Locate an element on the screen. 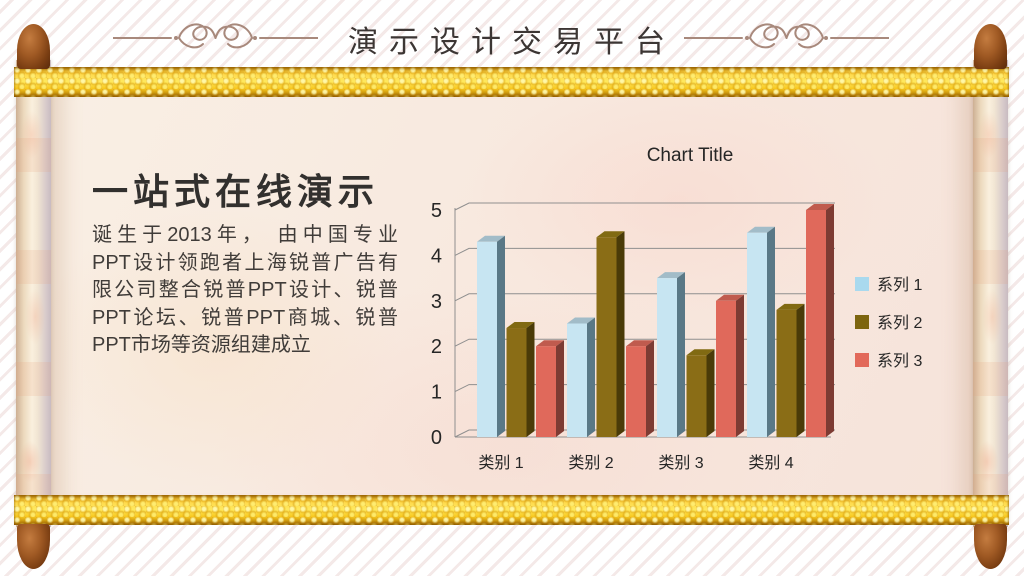 The width and height of the screenshot is (1024, 576). x-axis-category-label: 类别 2 is located at coordinates (590, 463).